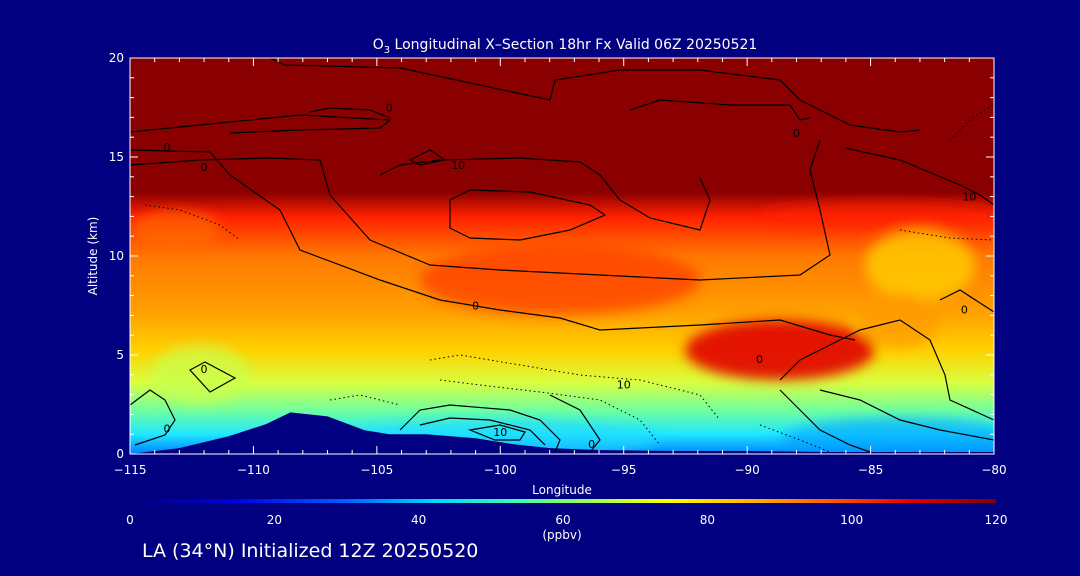 The height and width of the screenshot is (576, 1080). I want to click on colorbar-tick-label: 20, so click(274, 520).